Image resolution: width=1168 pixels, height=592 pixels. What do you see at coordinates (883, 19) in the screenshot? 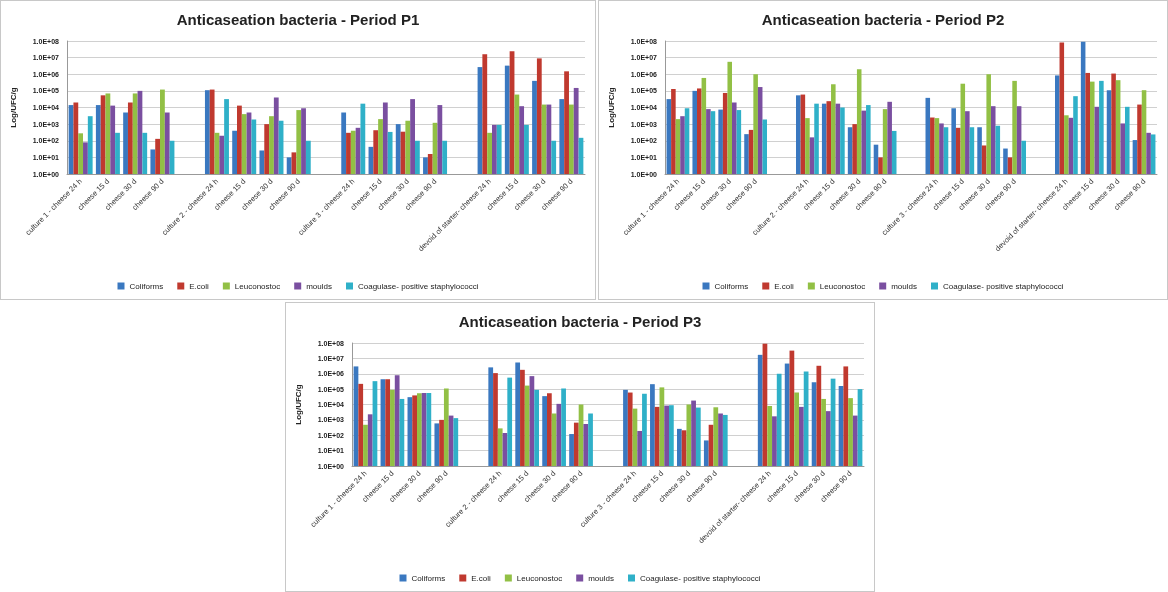
I see `chart-title: Anticaseation bacteria - Period P2` at bounding box center [883, 19].